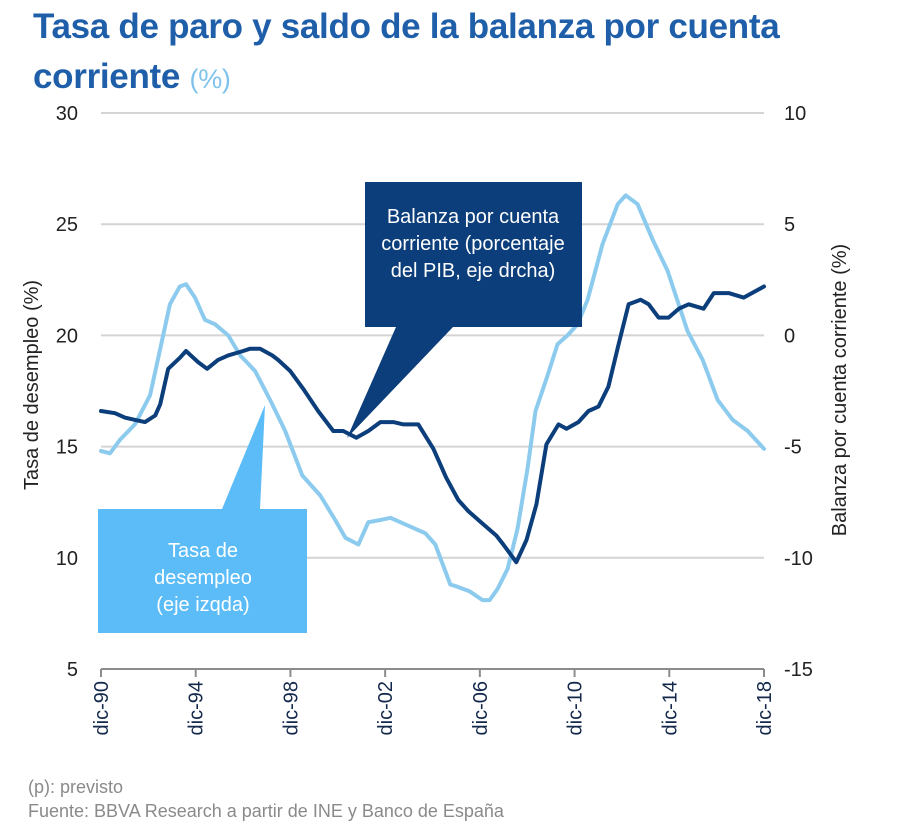 This screenshot has width=914, height=830. I want to click on x-tick-label: dic-14, so click(670, 708).